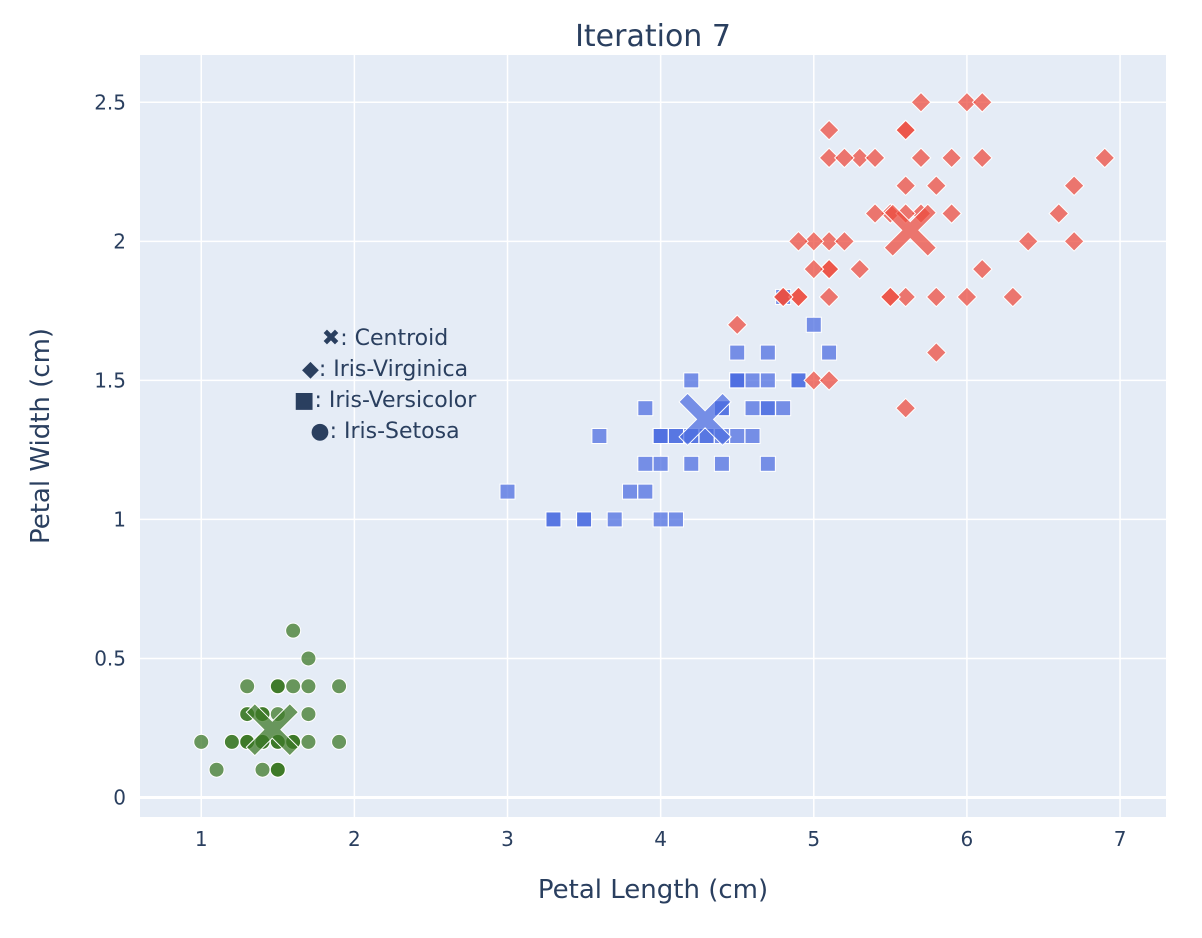 This screenshot has height=938, width=1202. What do you see at coordinates (653, 36) in the screenshot?
I see `chart-title: Iteration 7` at bounding box center [653, 36].